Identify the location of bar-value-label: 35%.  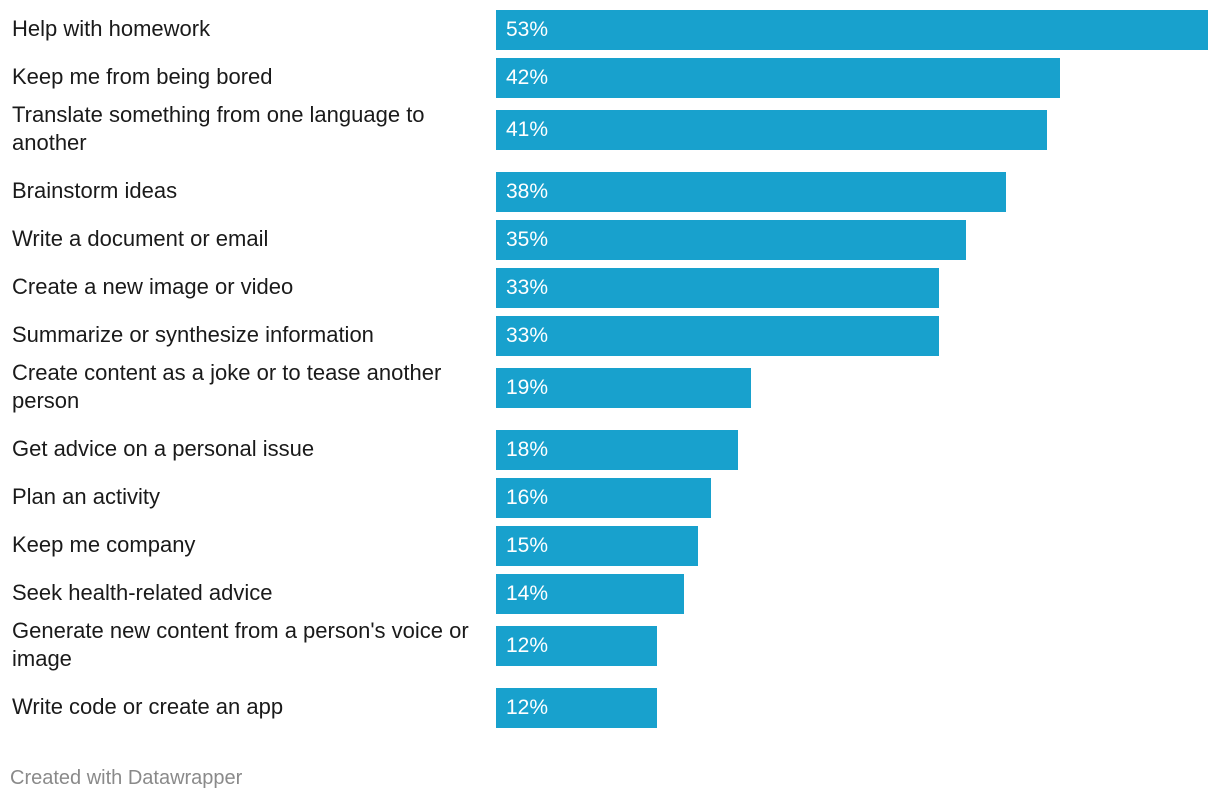
(527, 239).